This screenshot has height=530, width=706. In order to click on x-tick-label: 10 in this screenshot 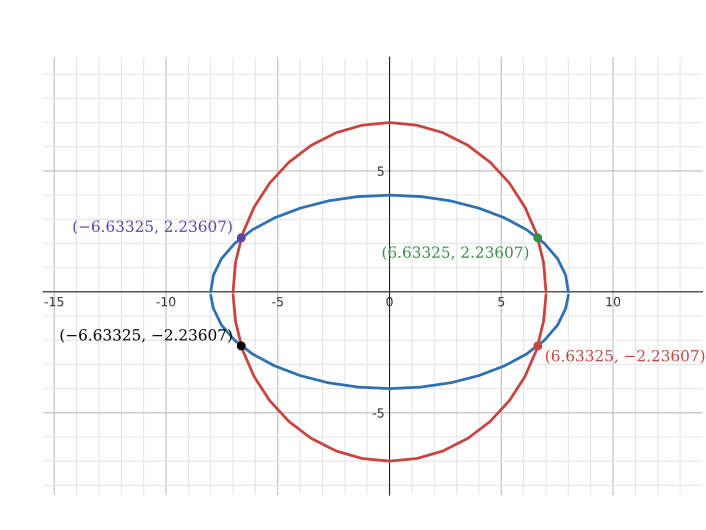, I will do `click(613, 301)`.